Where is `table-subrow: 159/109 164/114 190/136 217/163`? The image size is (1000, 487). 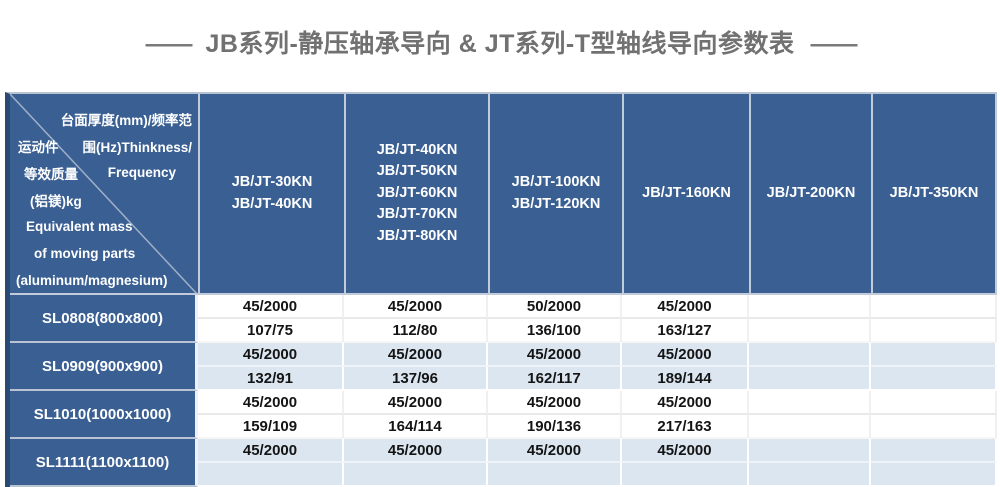 table-subrow: 159/109 164/114 190/136 217/163 is located at coordinates (597, 427).